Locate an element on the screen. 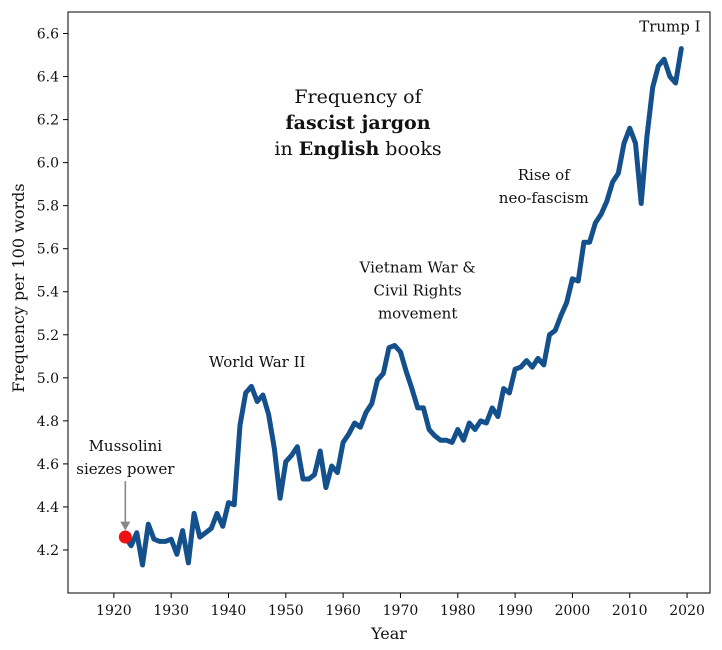  chart-title-run: fascist jargon is located at coordinates (357, 123).